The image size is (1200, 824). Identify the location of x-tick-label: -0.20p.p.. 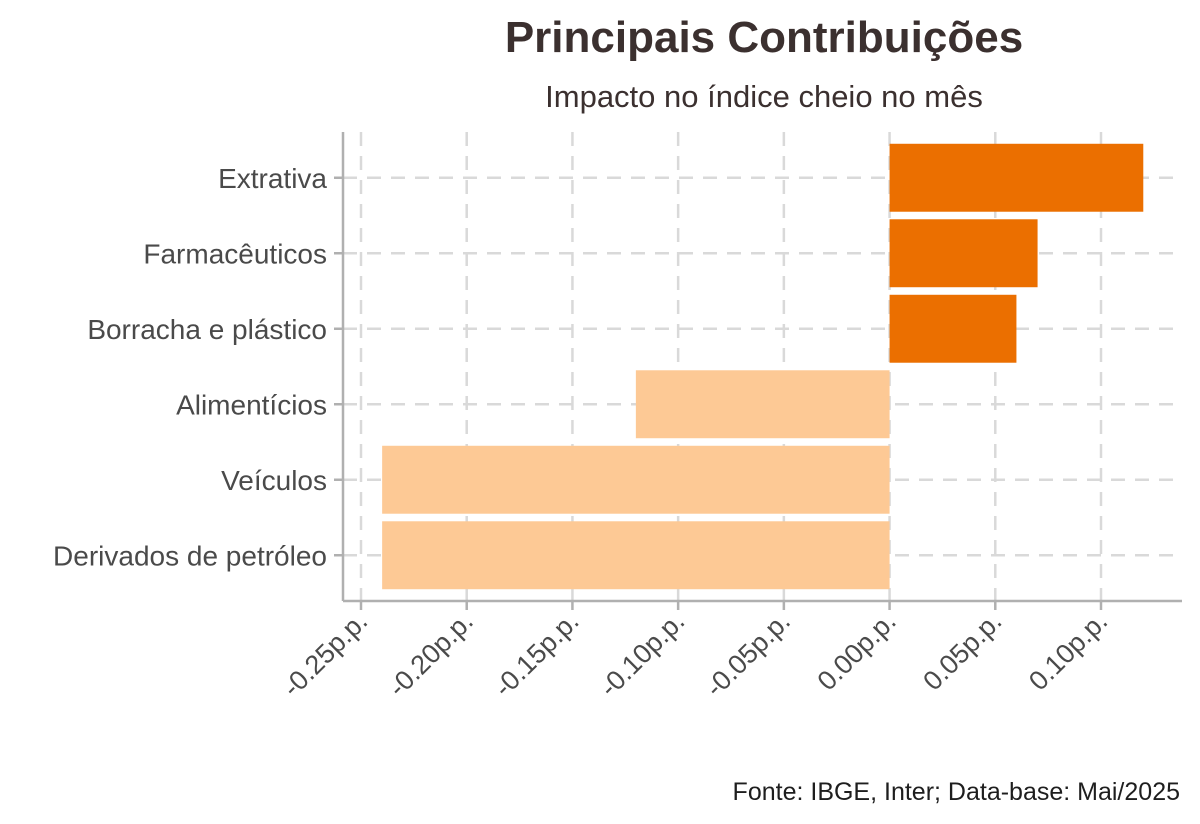
(430, 654).